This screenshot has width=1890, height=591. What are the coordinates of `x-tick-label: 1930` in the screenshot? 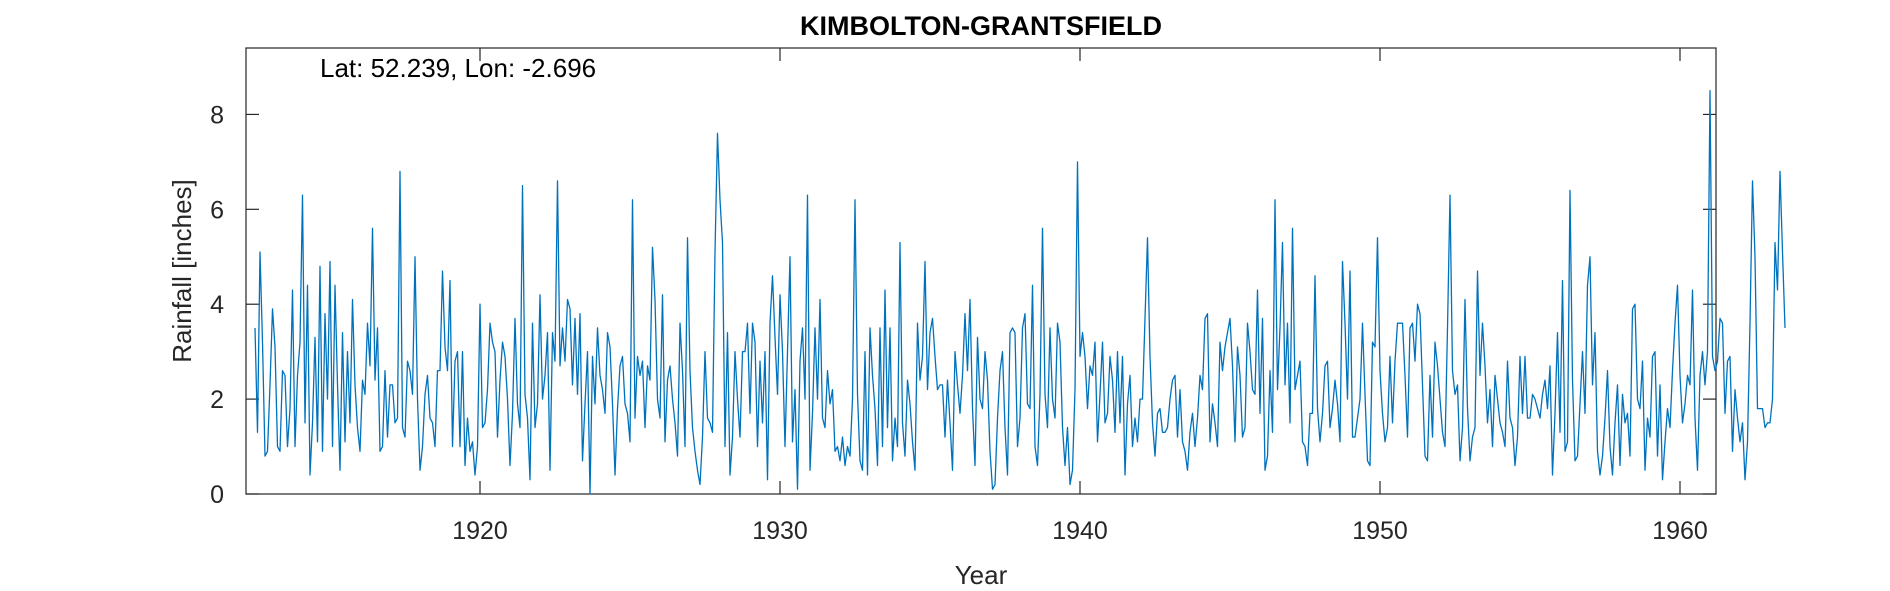 It's located at (780, 531).